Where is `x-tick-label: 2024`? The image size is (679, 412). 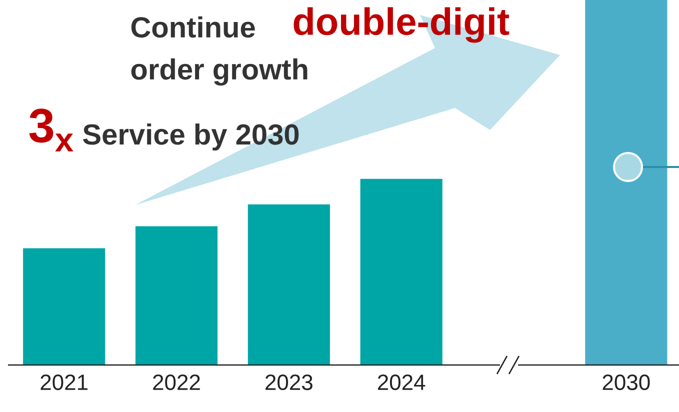 x-tick-label: 2024 is located at coordinates (402, 382).